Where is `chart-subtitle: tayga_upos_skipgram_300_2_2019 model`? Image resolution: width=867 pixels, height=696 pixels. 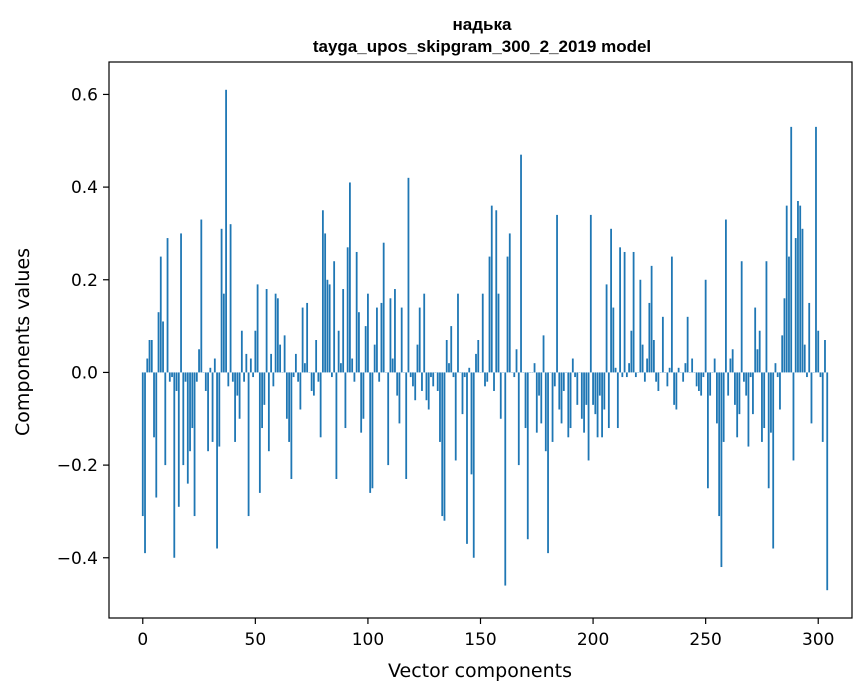 chart-subtitle: tayga_upos_skipgram_300_2_2019 model is located at coordinates (482, 46).